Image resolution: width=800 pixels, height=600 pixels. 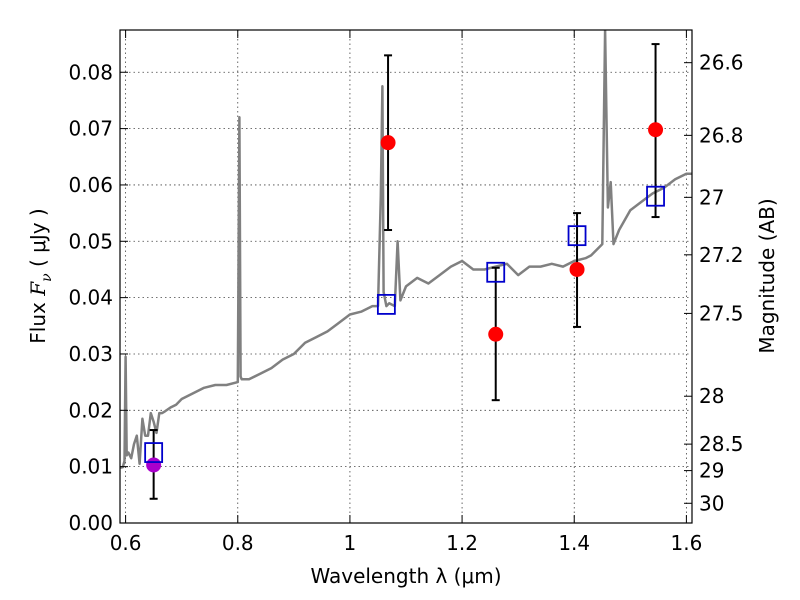 I want to click on y-tick-label: 0.08, so click(x=90, y=72).